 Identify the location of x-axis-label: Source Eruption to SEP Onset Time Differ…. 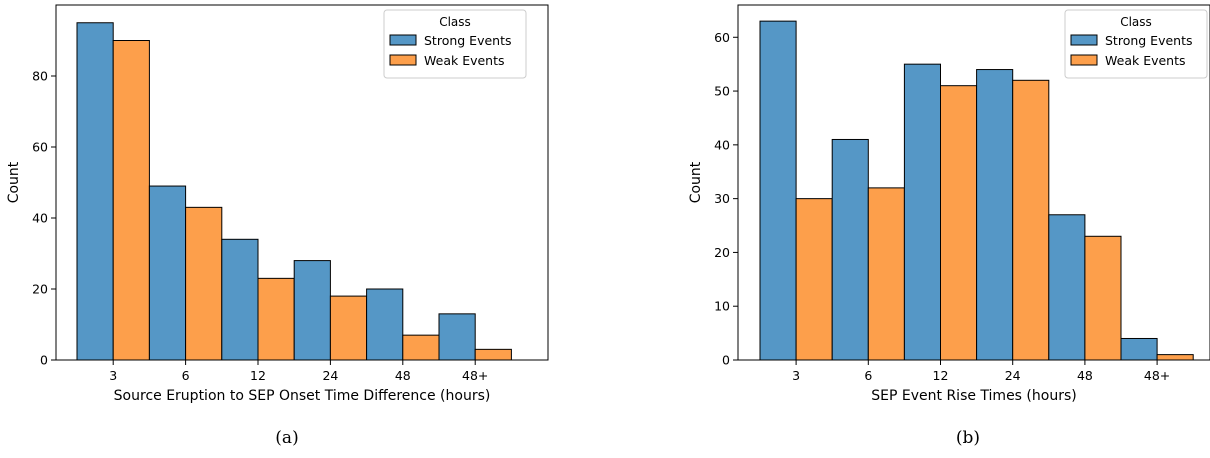
(302, 396).